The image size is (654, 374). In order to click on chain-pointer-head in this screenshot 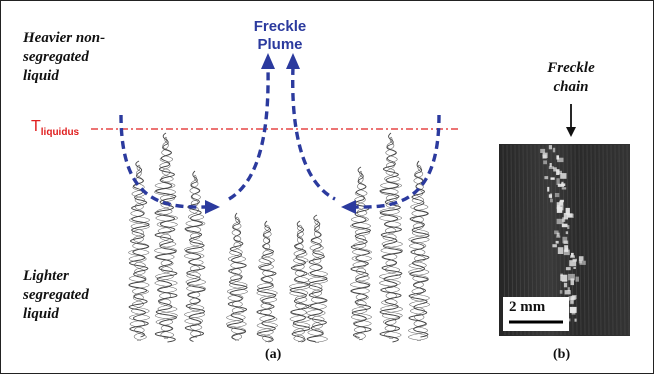, I will do `click(571, 132)`.